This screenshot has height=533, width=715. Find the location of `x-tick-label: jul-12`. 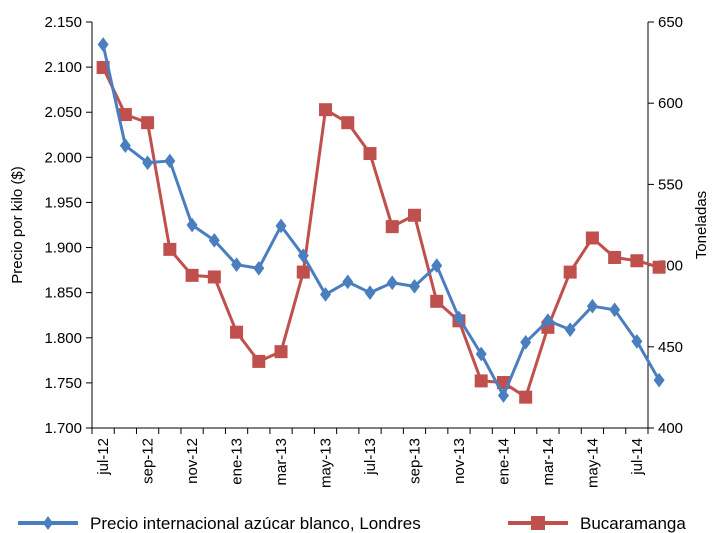

x-tick-label: jul-12 is located at coordinates (103, 457).